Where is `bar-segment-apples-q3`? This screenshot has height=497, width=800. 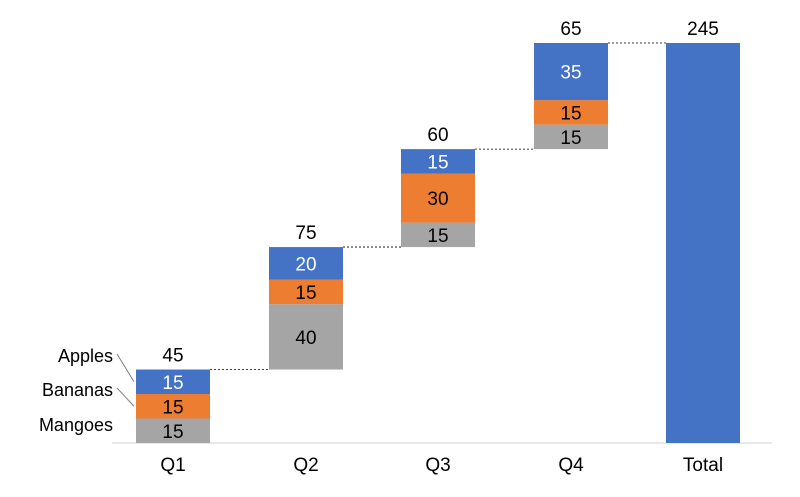
bar-segment-apples-q3 is located at coordinates (438, 161).